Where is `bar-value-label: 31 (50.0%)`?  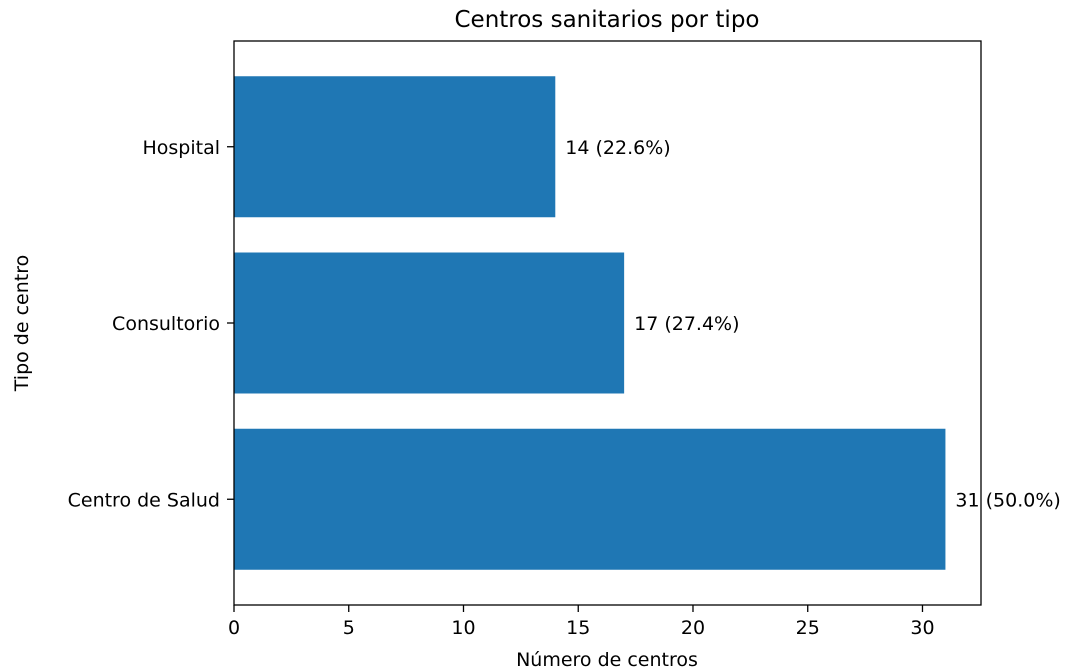
bar-value-label: 31 (50.0%) is located at coordinates (1007, 500).